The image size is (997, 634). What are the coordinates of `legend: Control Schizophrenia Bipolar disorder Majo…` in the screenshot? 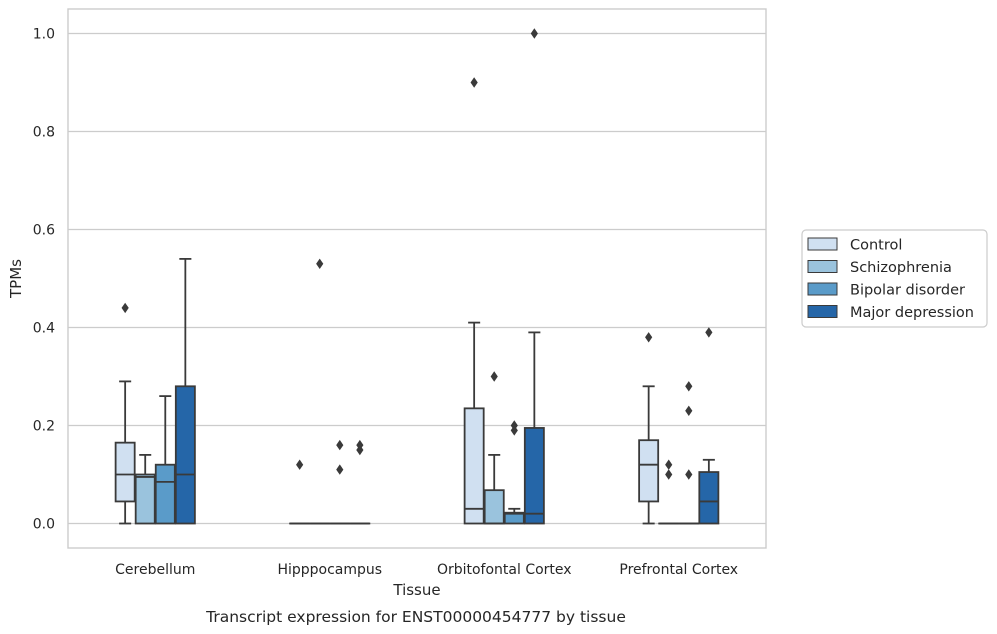 It's located at (894, 278).